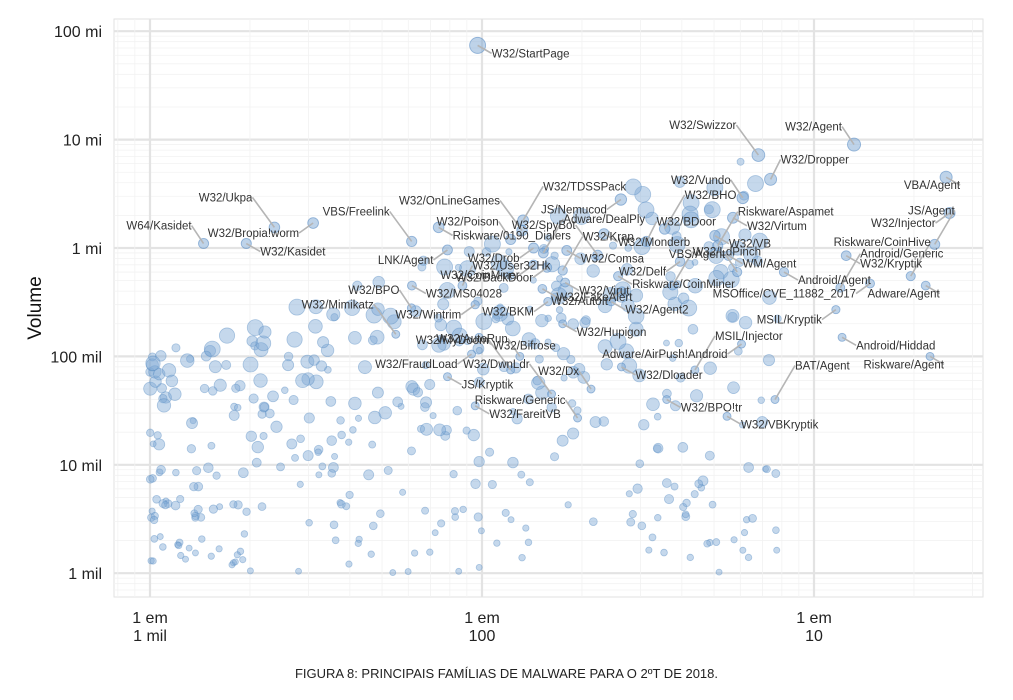  I want to click on y-axis-label: Volume, so click(35, 307).